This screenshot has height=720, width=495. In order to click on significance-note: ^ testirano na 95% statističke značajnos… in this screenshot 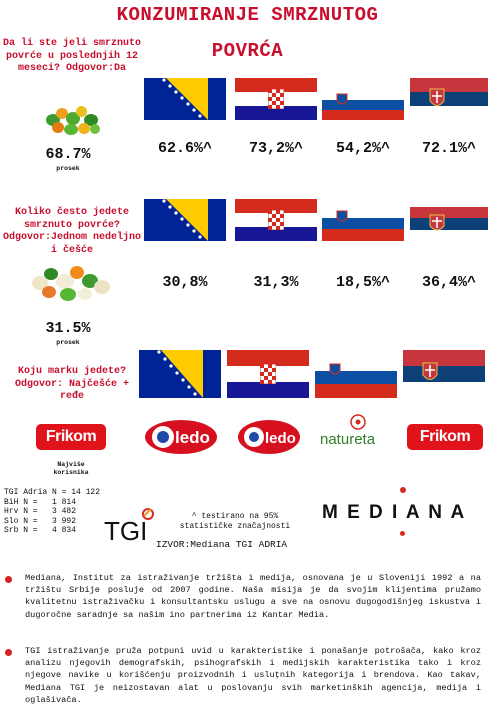, I will do `click(235, 521)`.